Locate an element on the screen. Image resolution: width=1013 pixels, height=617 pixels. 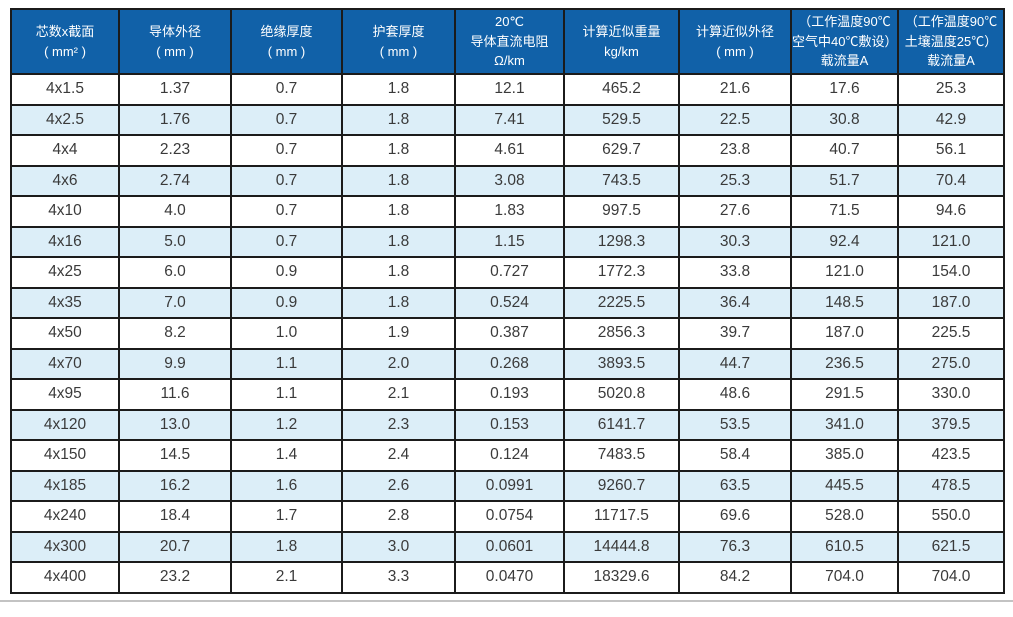
table-row: 4x16 5.0 0.7 1.8 1.15 1298.3 30.3 92.4 121.0 is located at coordinates (507, 241).